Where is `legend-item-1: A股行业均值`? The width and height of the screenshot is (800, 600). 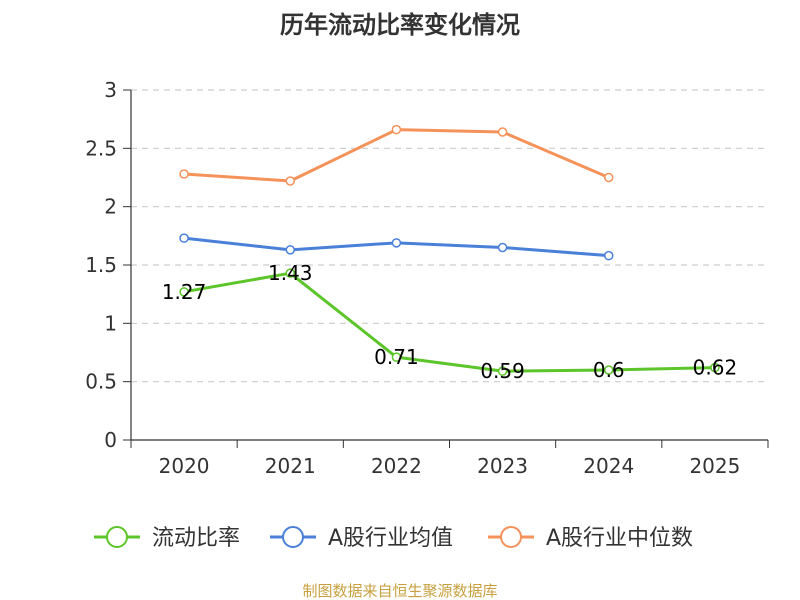
legend-item-1: A股行业均值 is located at coordinates (361, 538).